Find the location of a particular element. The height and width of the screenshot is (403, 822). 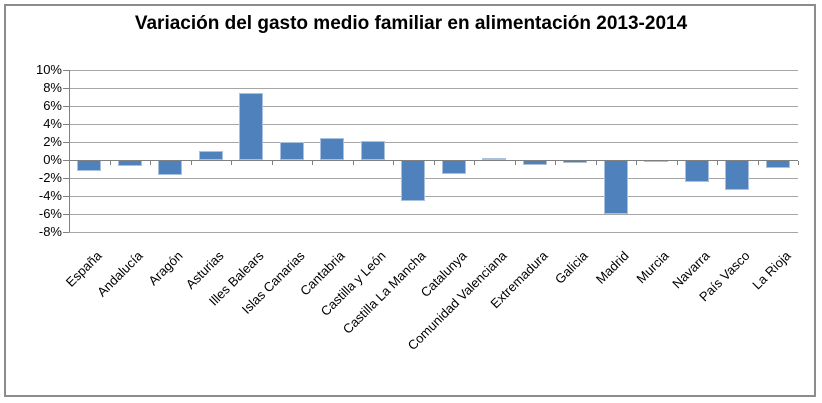

y-axis-label: 4% is located at coordinates (52, 123).